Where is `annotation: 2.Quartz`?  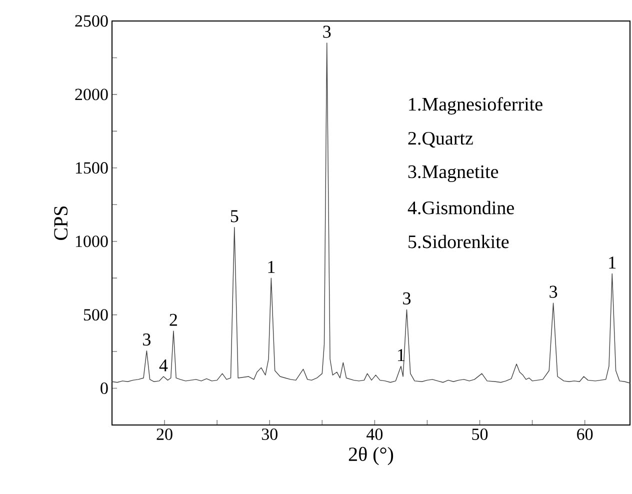
annotation: 2.Quartz is located at coordinates (440, 140).